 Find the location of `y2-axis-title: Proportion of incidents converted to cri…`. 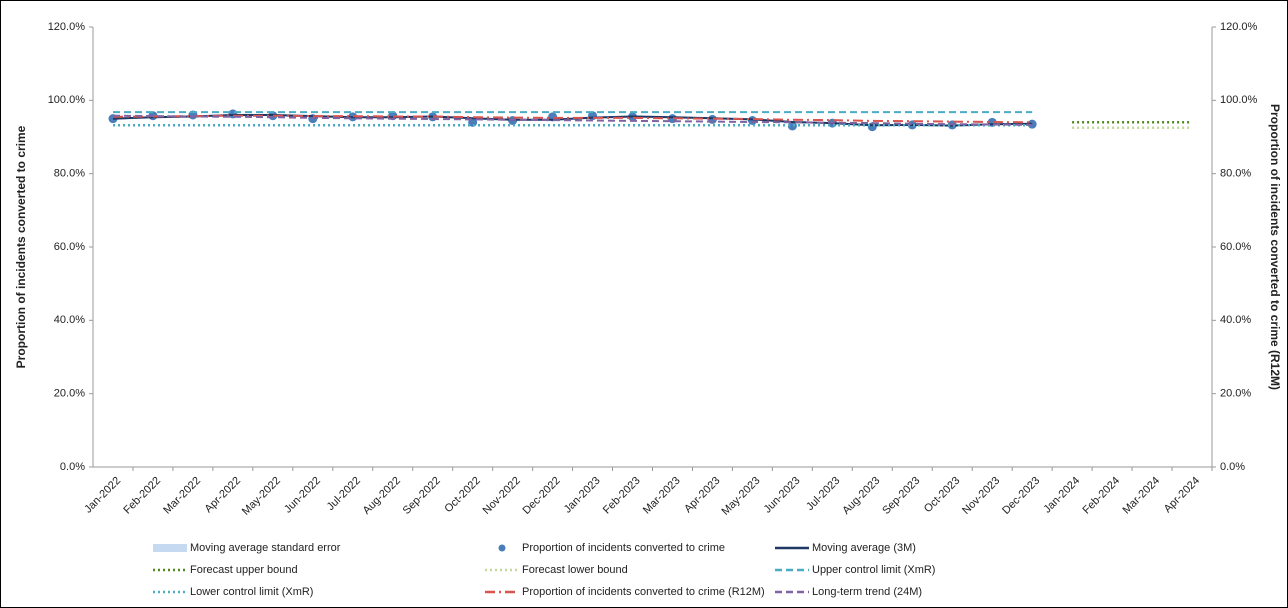

y2-axis-title: Proportion of incidents converted to cri… is located at coordinates (1275, 247).